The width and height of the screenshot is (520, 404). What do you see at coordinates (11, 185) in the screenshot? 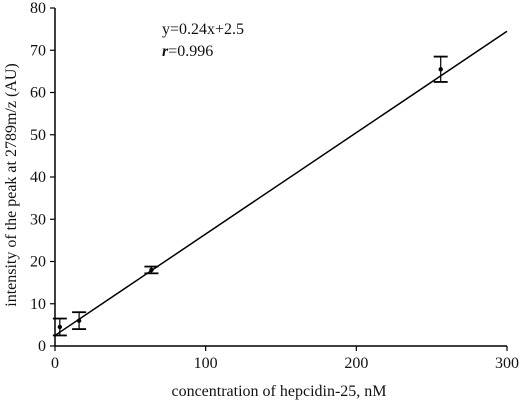
I see `y-axis-title: intensity of the peak at 2789m/z (AU)` at bounding box center [11, 185].